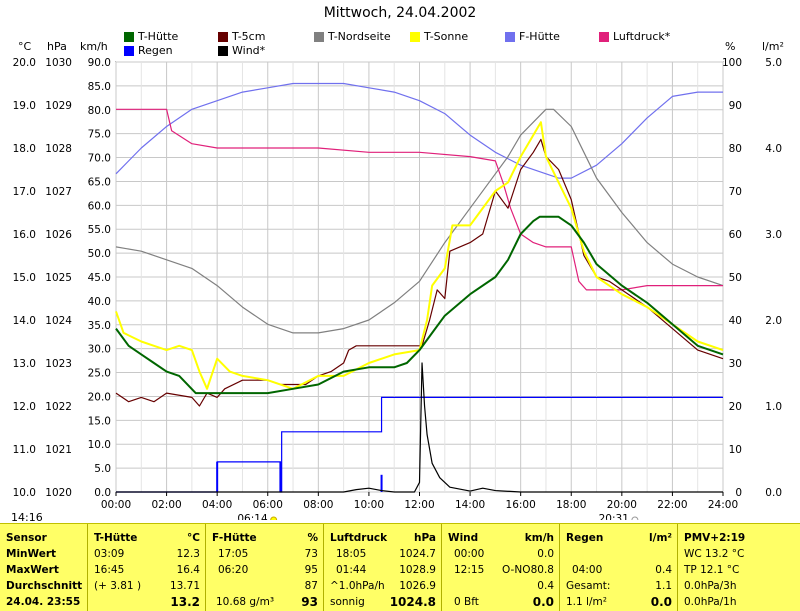 The height and width of the screenshot is (611, 800). What do you see at coordinates (58, 149) in the screenshot?
I see `pressure-tick-label: 1028` at bounding box center [58, 149].